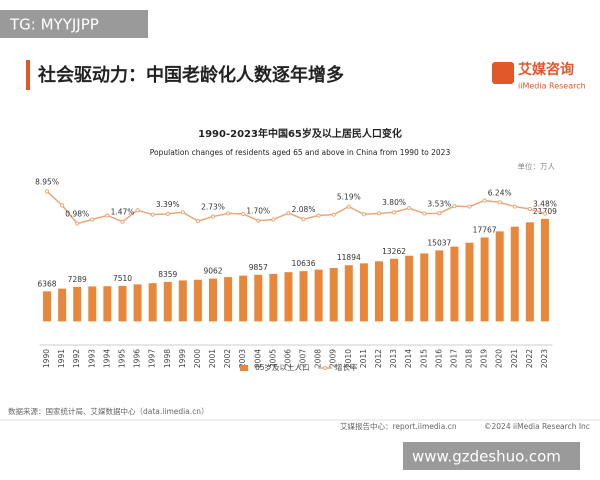  I want to click on x-tick-label: 1995, so click(121, 358).